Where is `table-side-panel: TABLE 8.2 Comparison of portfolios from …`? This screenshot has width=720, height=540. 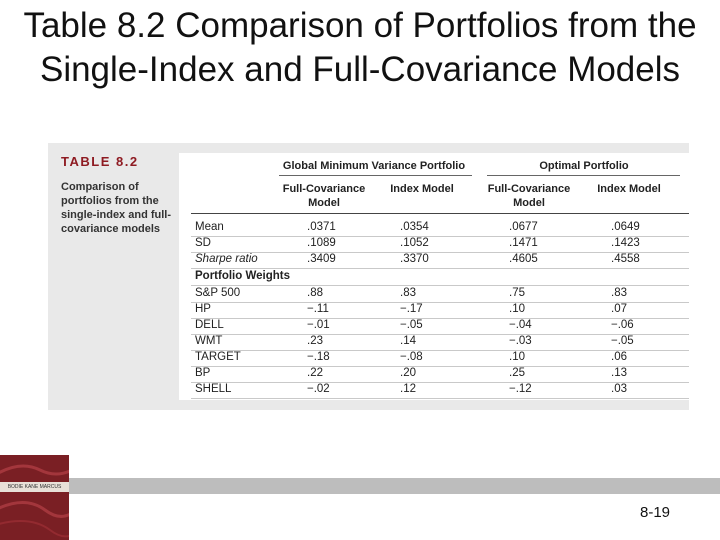
table-side-panel: TABLE 8.2 Comparison of portfolios from … is located at coordinates (113, 276).